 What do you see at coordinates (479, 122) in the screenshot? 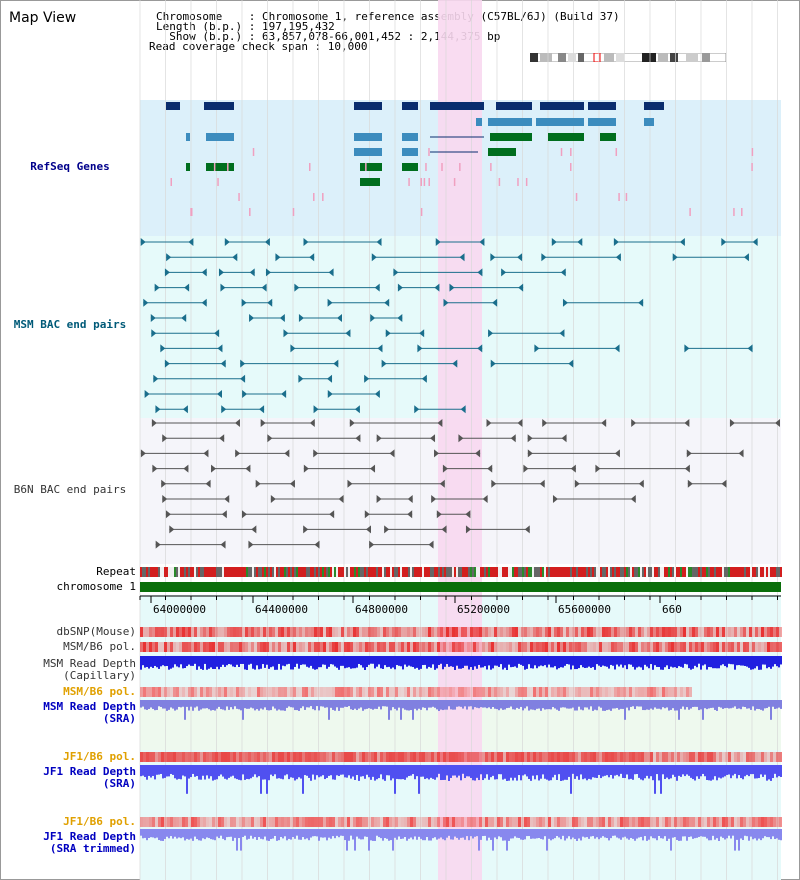
I see `refseq-gene` at bounding box center [479, 122].